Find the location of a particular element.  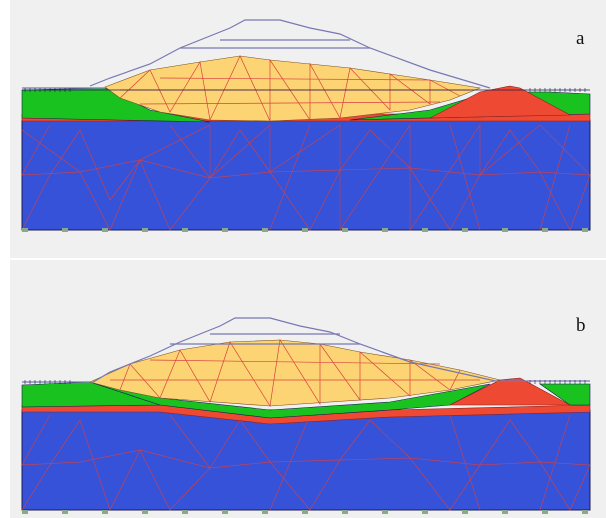

green-zone-right is located at coordinates (565, 394).